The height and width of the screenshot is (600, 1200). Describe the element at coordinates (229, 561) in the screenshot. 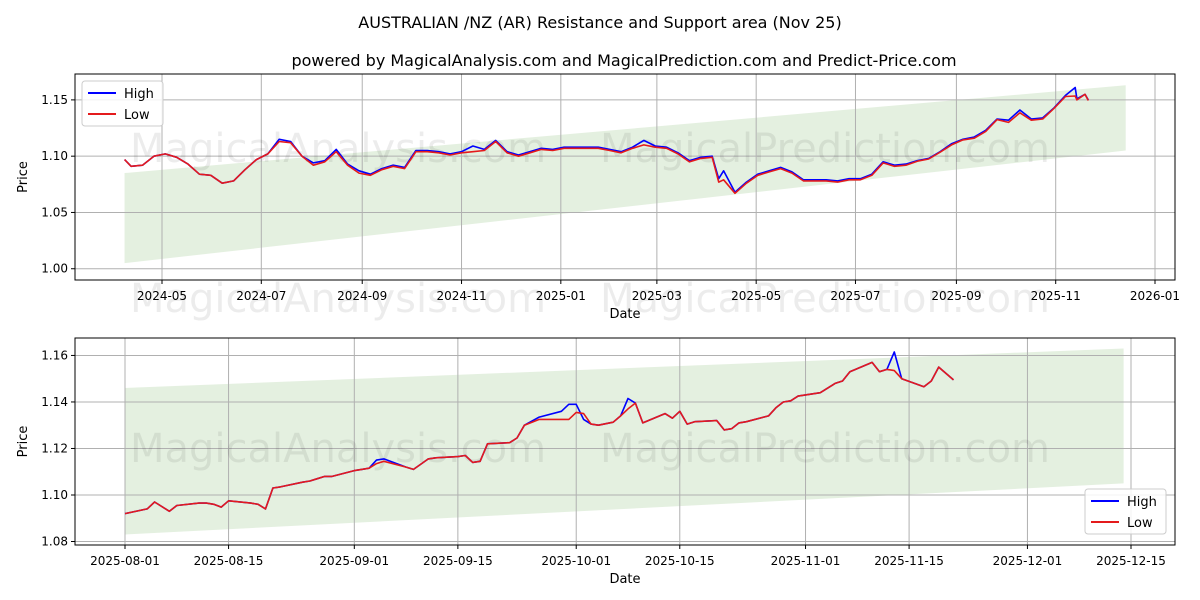

I see `x-tick-label: 2025-08-15` at that location.